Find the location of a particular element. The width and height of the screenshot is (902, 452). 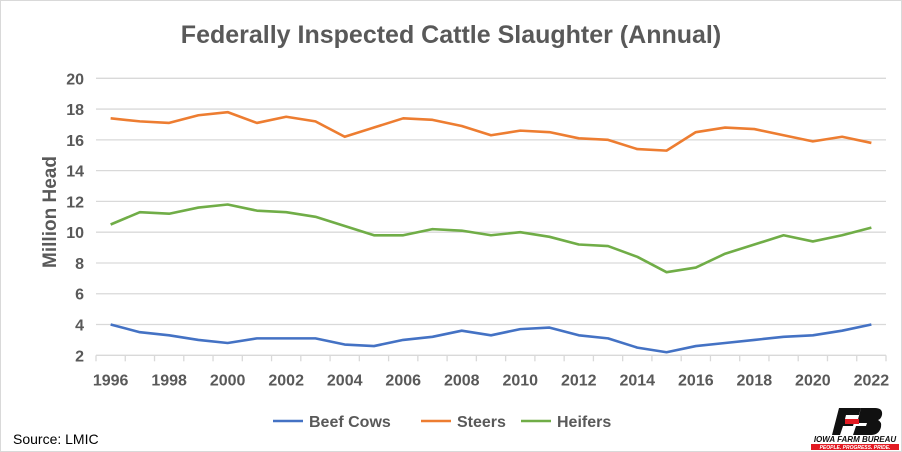

x-tick-label: 1998 is located at coordinates (169, 380).